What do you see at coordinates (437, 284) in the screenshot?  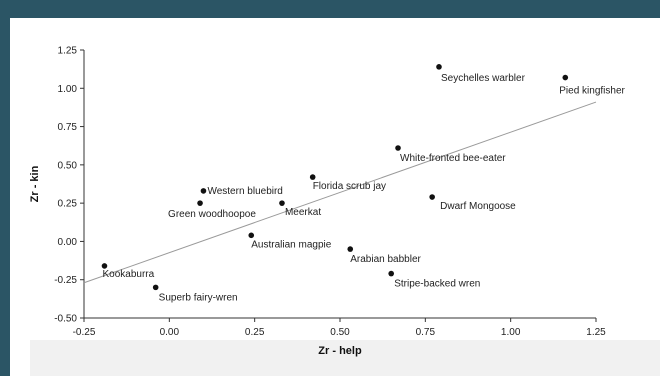 I see `point-label: Stripe-backed wren` at bounding box center [437, 284].